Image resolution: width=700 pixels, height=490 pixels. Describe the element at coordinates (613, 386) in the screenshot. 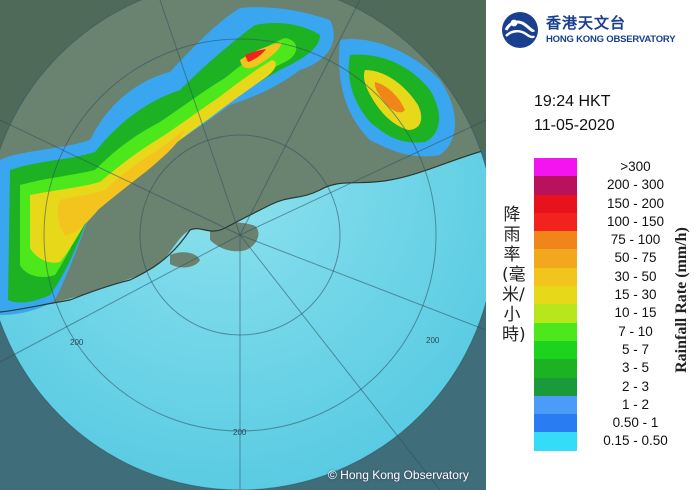

I see `legend-row: 2 - 3` at that location.